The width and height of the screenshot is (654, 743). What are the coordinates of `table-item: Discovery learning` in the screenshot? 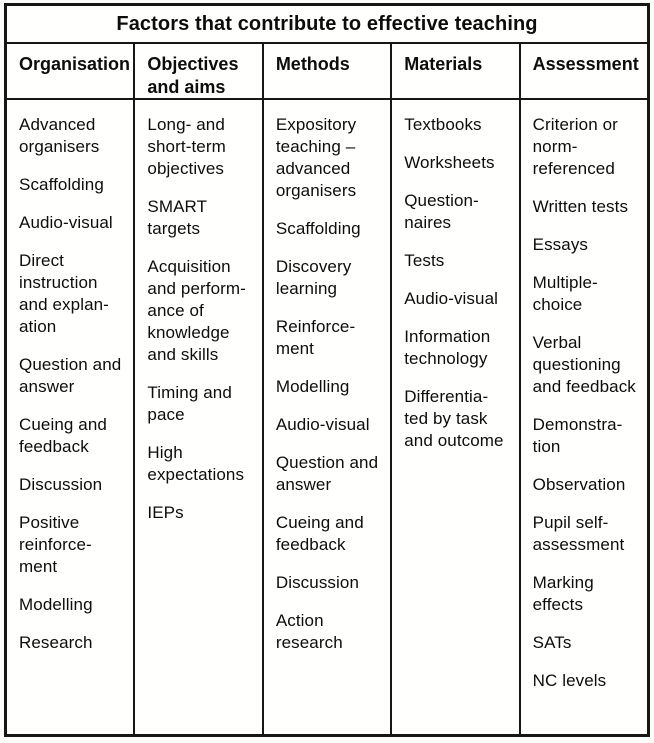 It's located at (313, 277).